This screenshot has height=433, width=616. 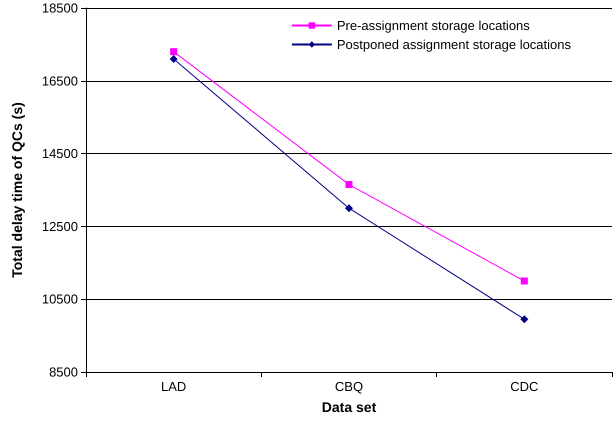 What do you see at coordinates (60, 299) in the screenshot?
I see `y-tick-label: 10500` at bounding box center [60, 299].